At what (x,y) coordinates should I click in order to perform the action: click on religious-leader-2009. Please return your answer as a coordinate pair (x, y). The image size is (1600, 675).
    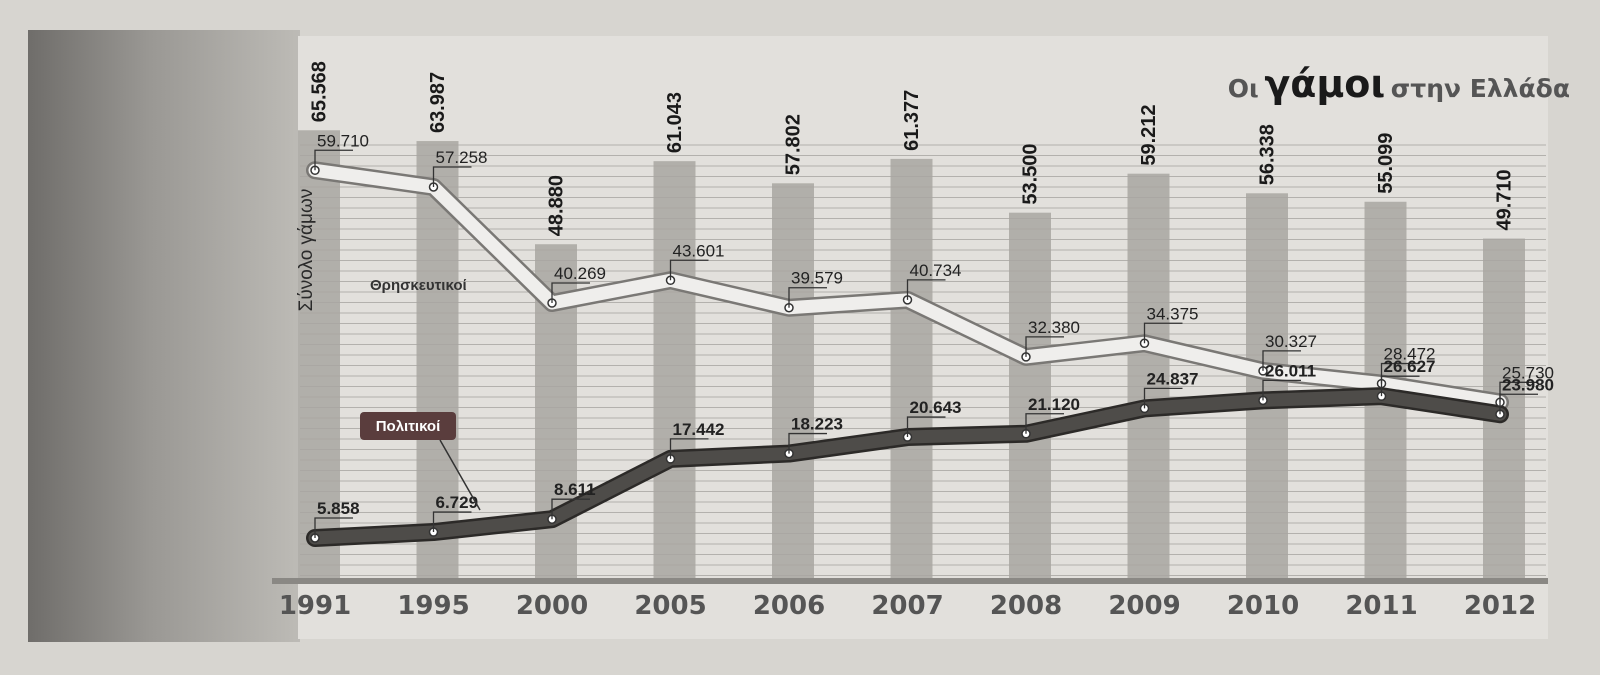
    Looking at the image, I should click on (1163, 333).